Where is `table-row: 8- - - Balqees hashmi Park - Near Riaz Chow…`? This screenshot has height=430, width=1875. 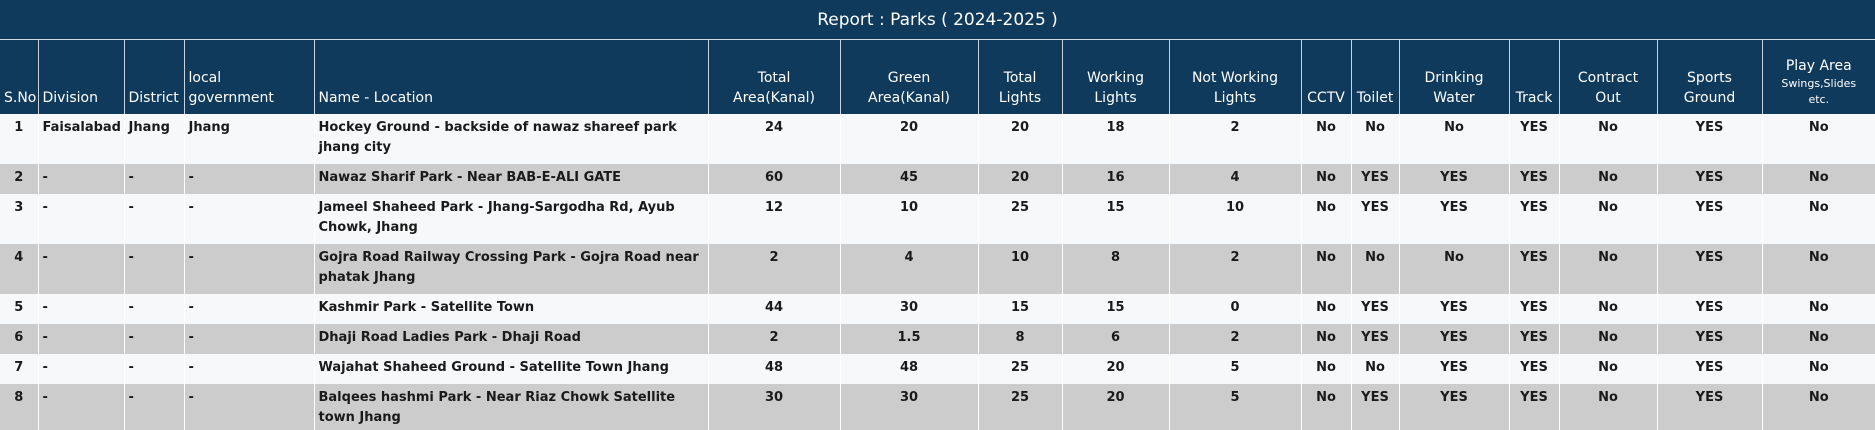 table-row: 8- - - Balqees hashmi Park - Near Riaz Chow… is located at coordinates (937, 407).